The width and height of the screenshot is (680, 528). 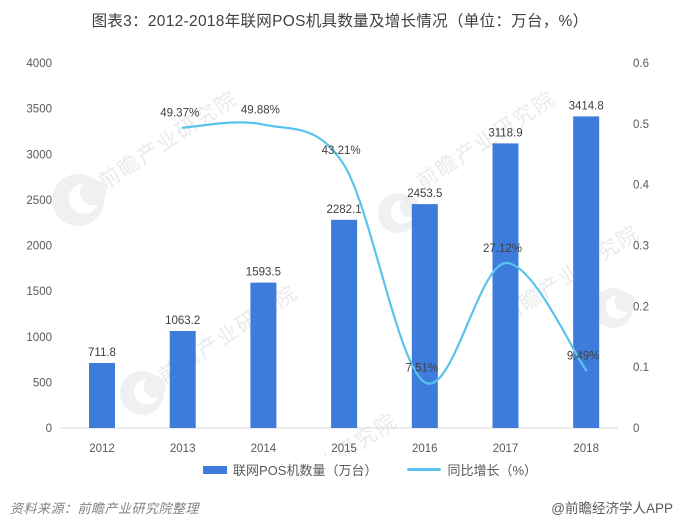 What do you see at coordinates (505, 285) in the screenshot?
I see `bar-2017` at bounding box center [505, 285].